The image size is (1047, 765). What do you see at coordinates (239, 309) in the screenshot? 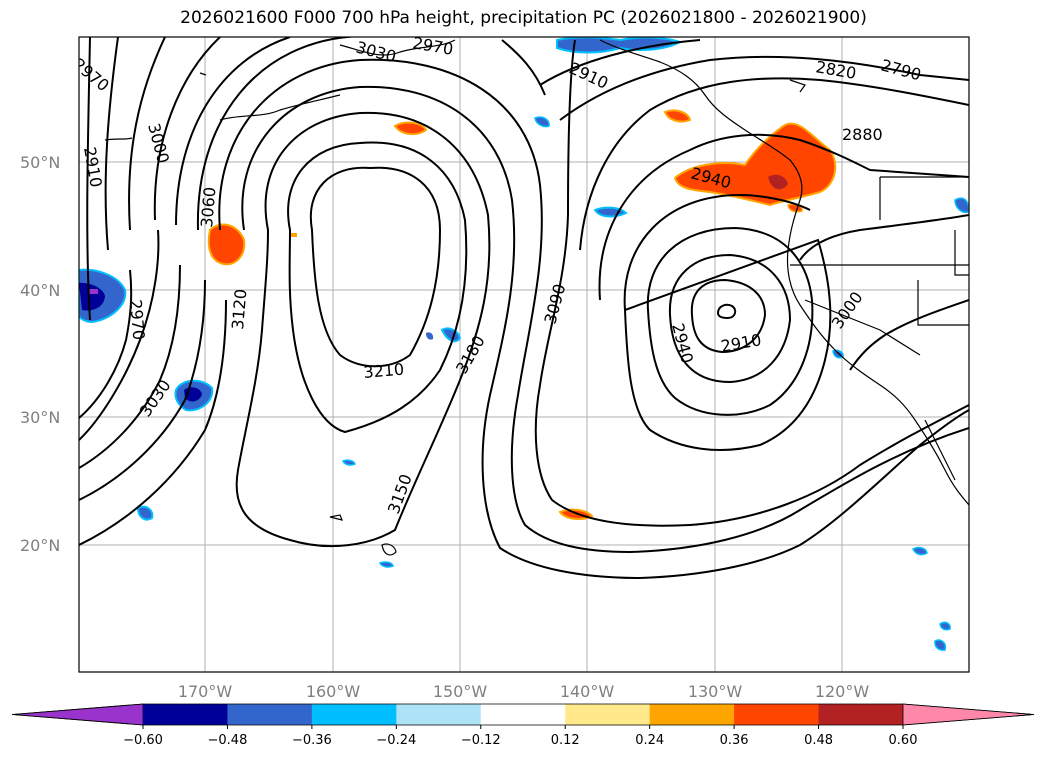
I see `contour-label: 3120` at bounding box center [239, 309].